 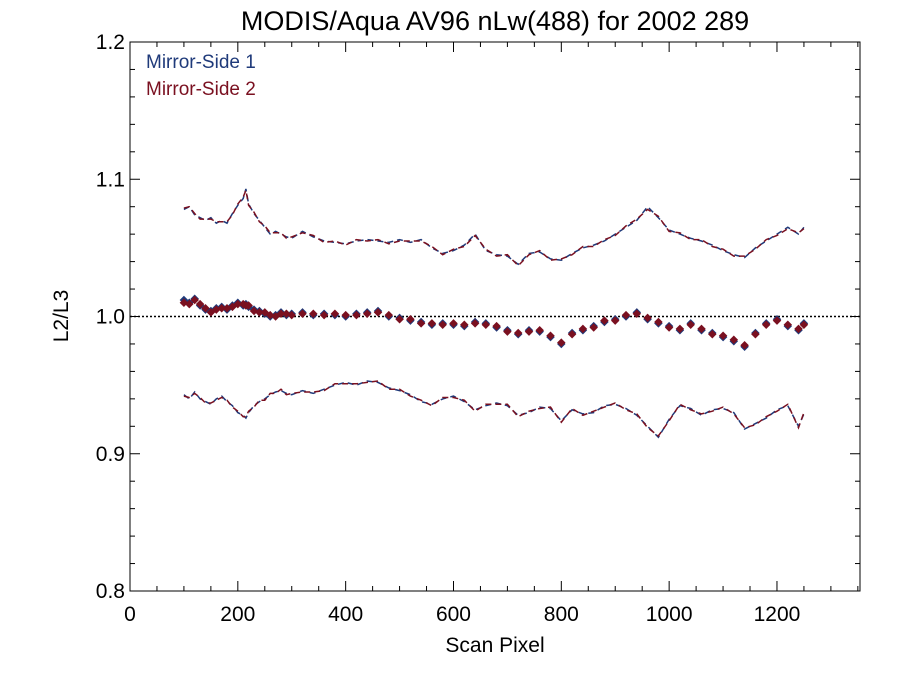 What do you see at coordinates (453, 614) in the screenshot?
I see `x-tick-label: 600` at bounding box center [453, 614].